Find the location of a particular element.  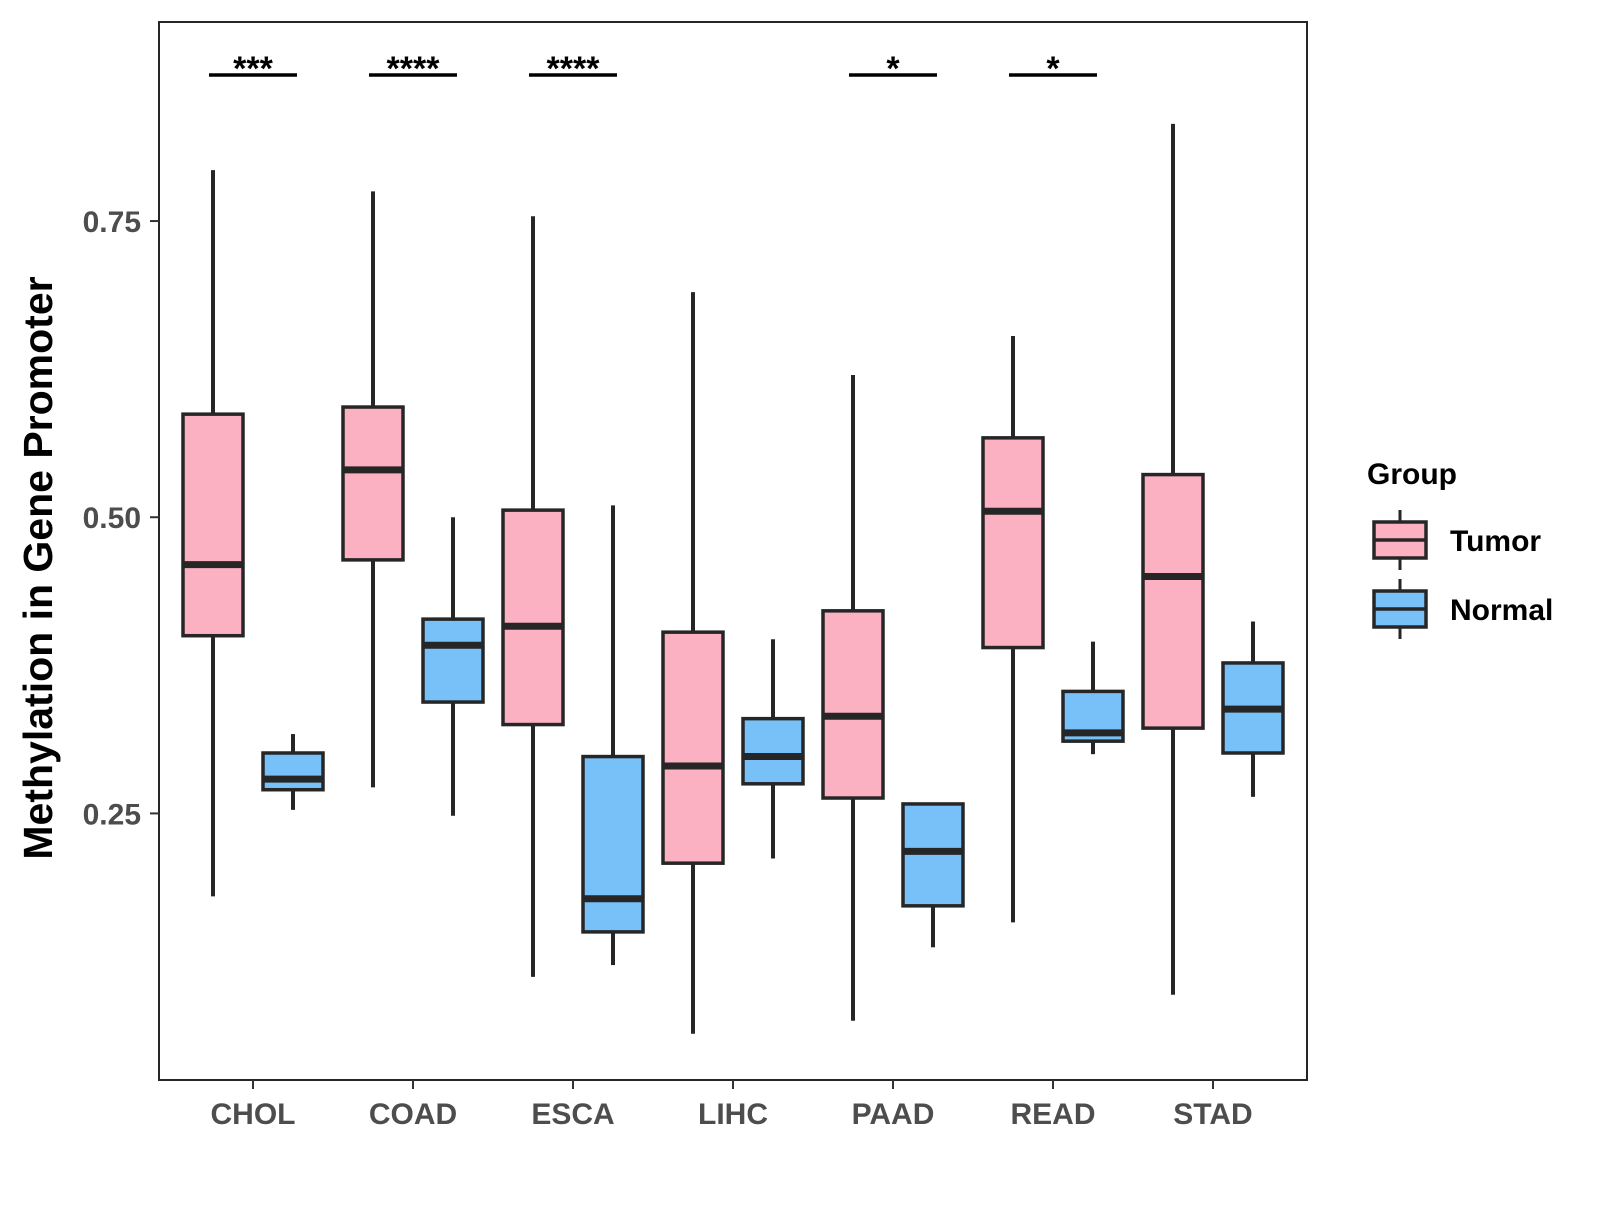

box-lihc-normal is located at coordinates (773, 749).